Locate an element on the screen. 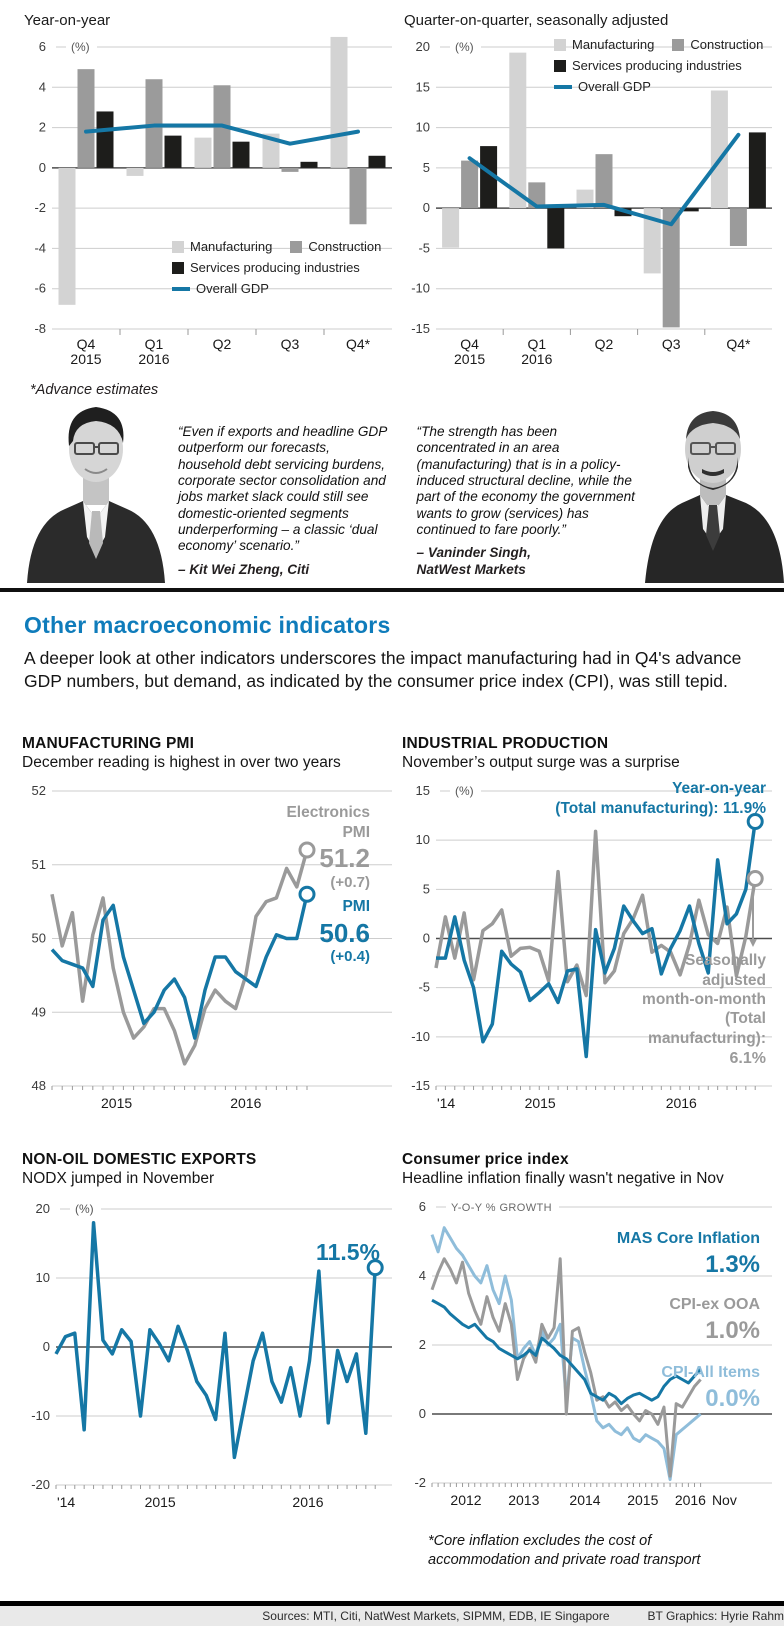 The height and width of the screenshot is (1626, 784). legend-item-services: Services producing industries is located at coordinates (648, 65).